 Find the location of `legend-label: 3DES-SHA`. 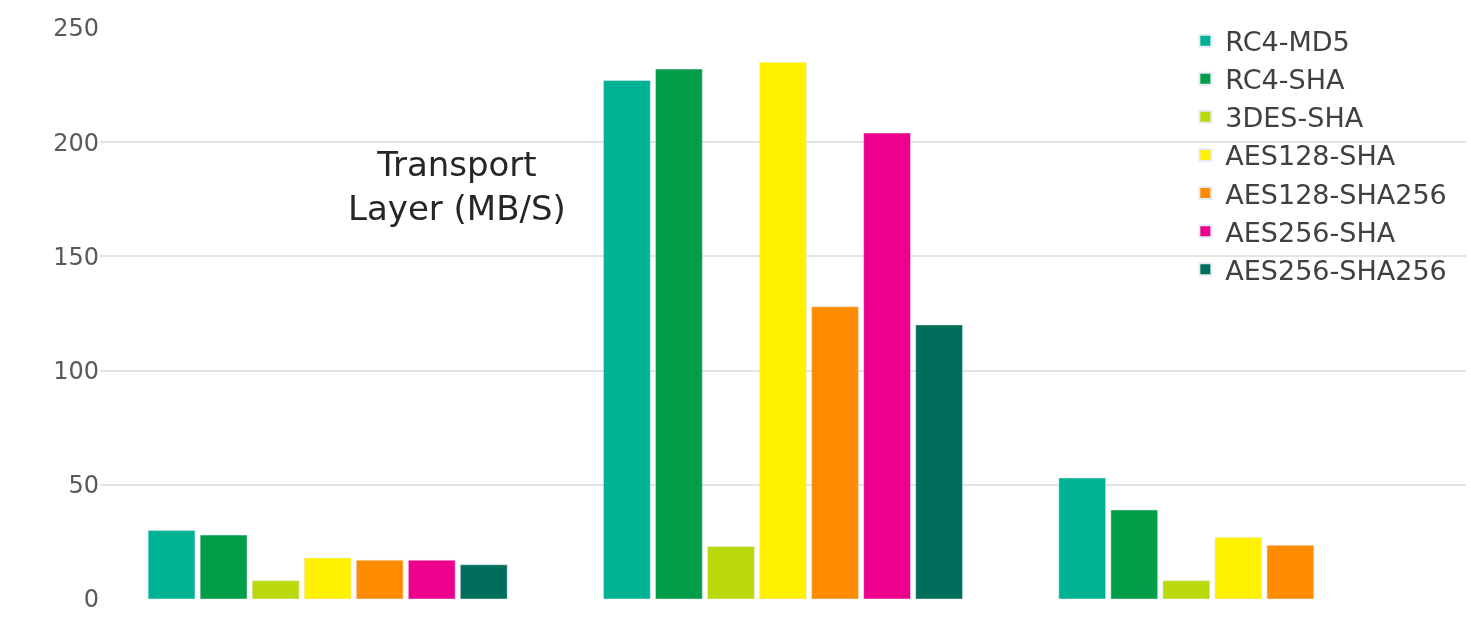

legend-label: 3DES-SHA is located at coordinates (1294, 118).